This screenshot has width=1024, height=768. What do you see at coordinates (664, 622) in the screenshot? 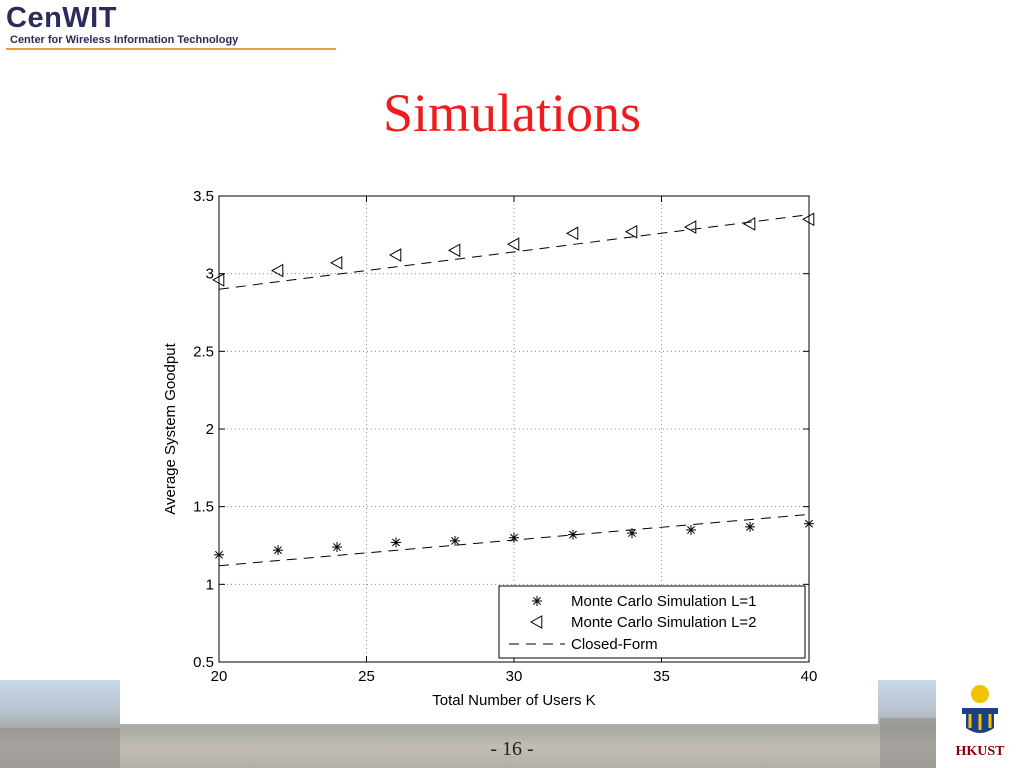
I see `legend-label: Monte Carlo Simulation L=2` at bounding box center [664, 622].